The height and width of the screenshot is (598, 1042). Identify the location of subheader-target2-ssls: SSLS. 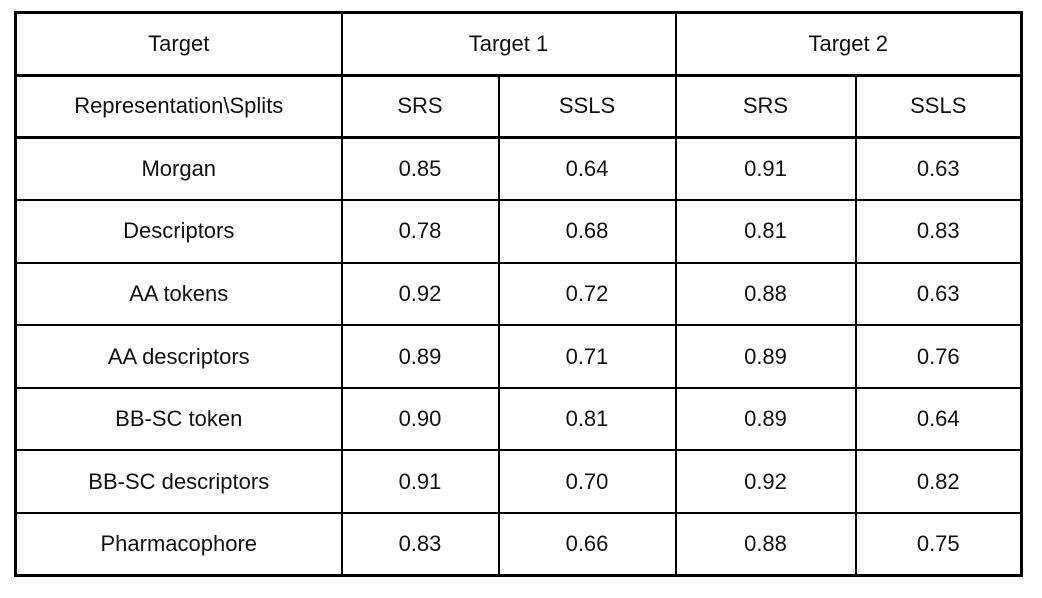
(938, 107).